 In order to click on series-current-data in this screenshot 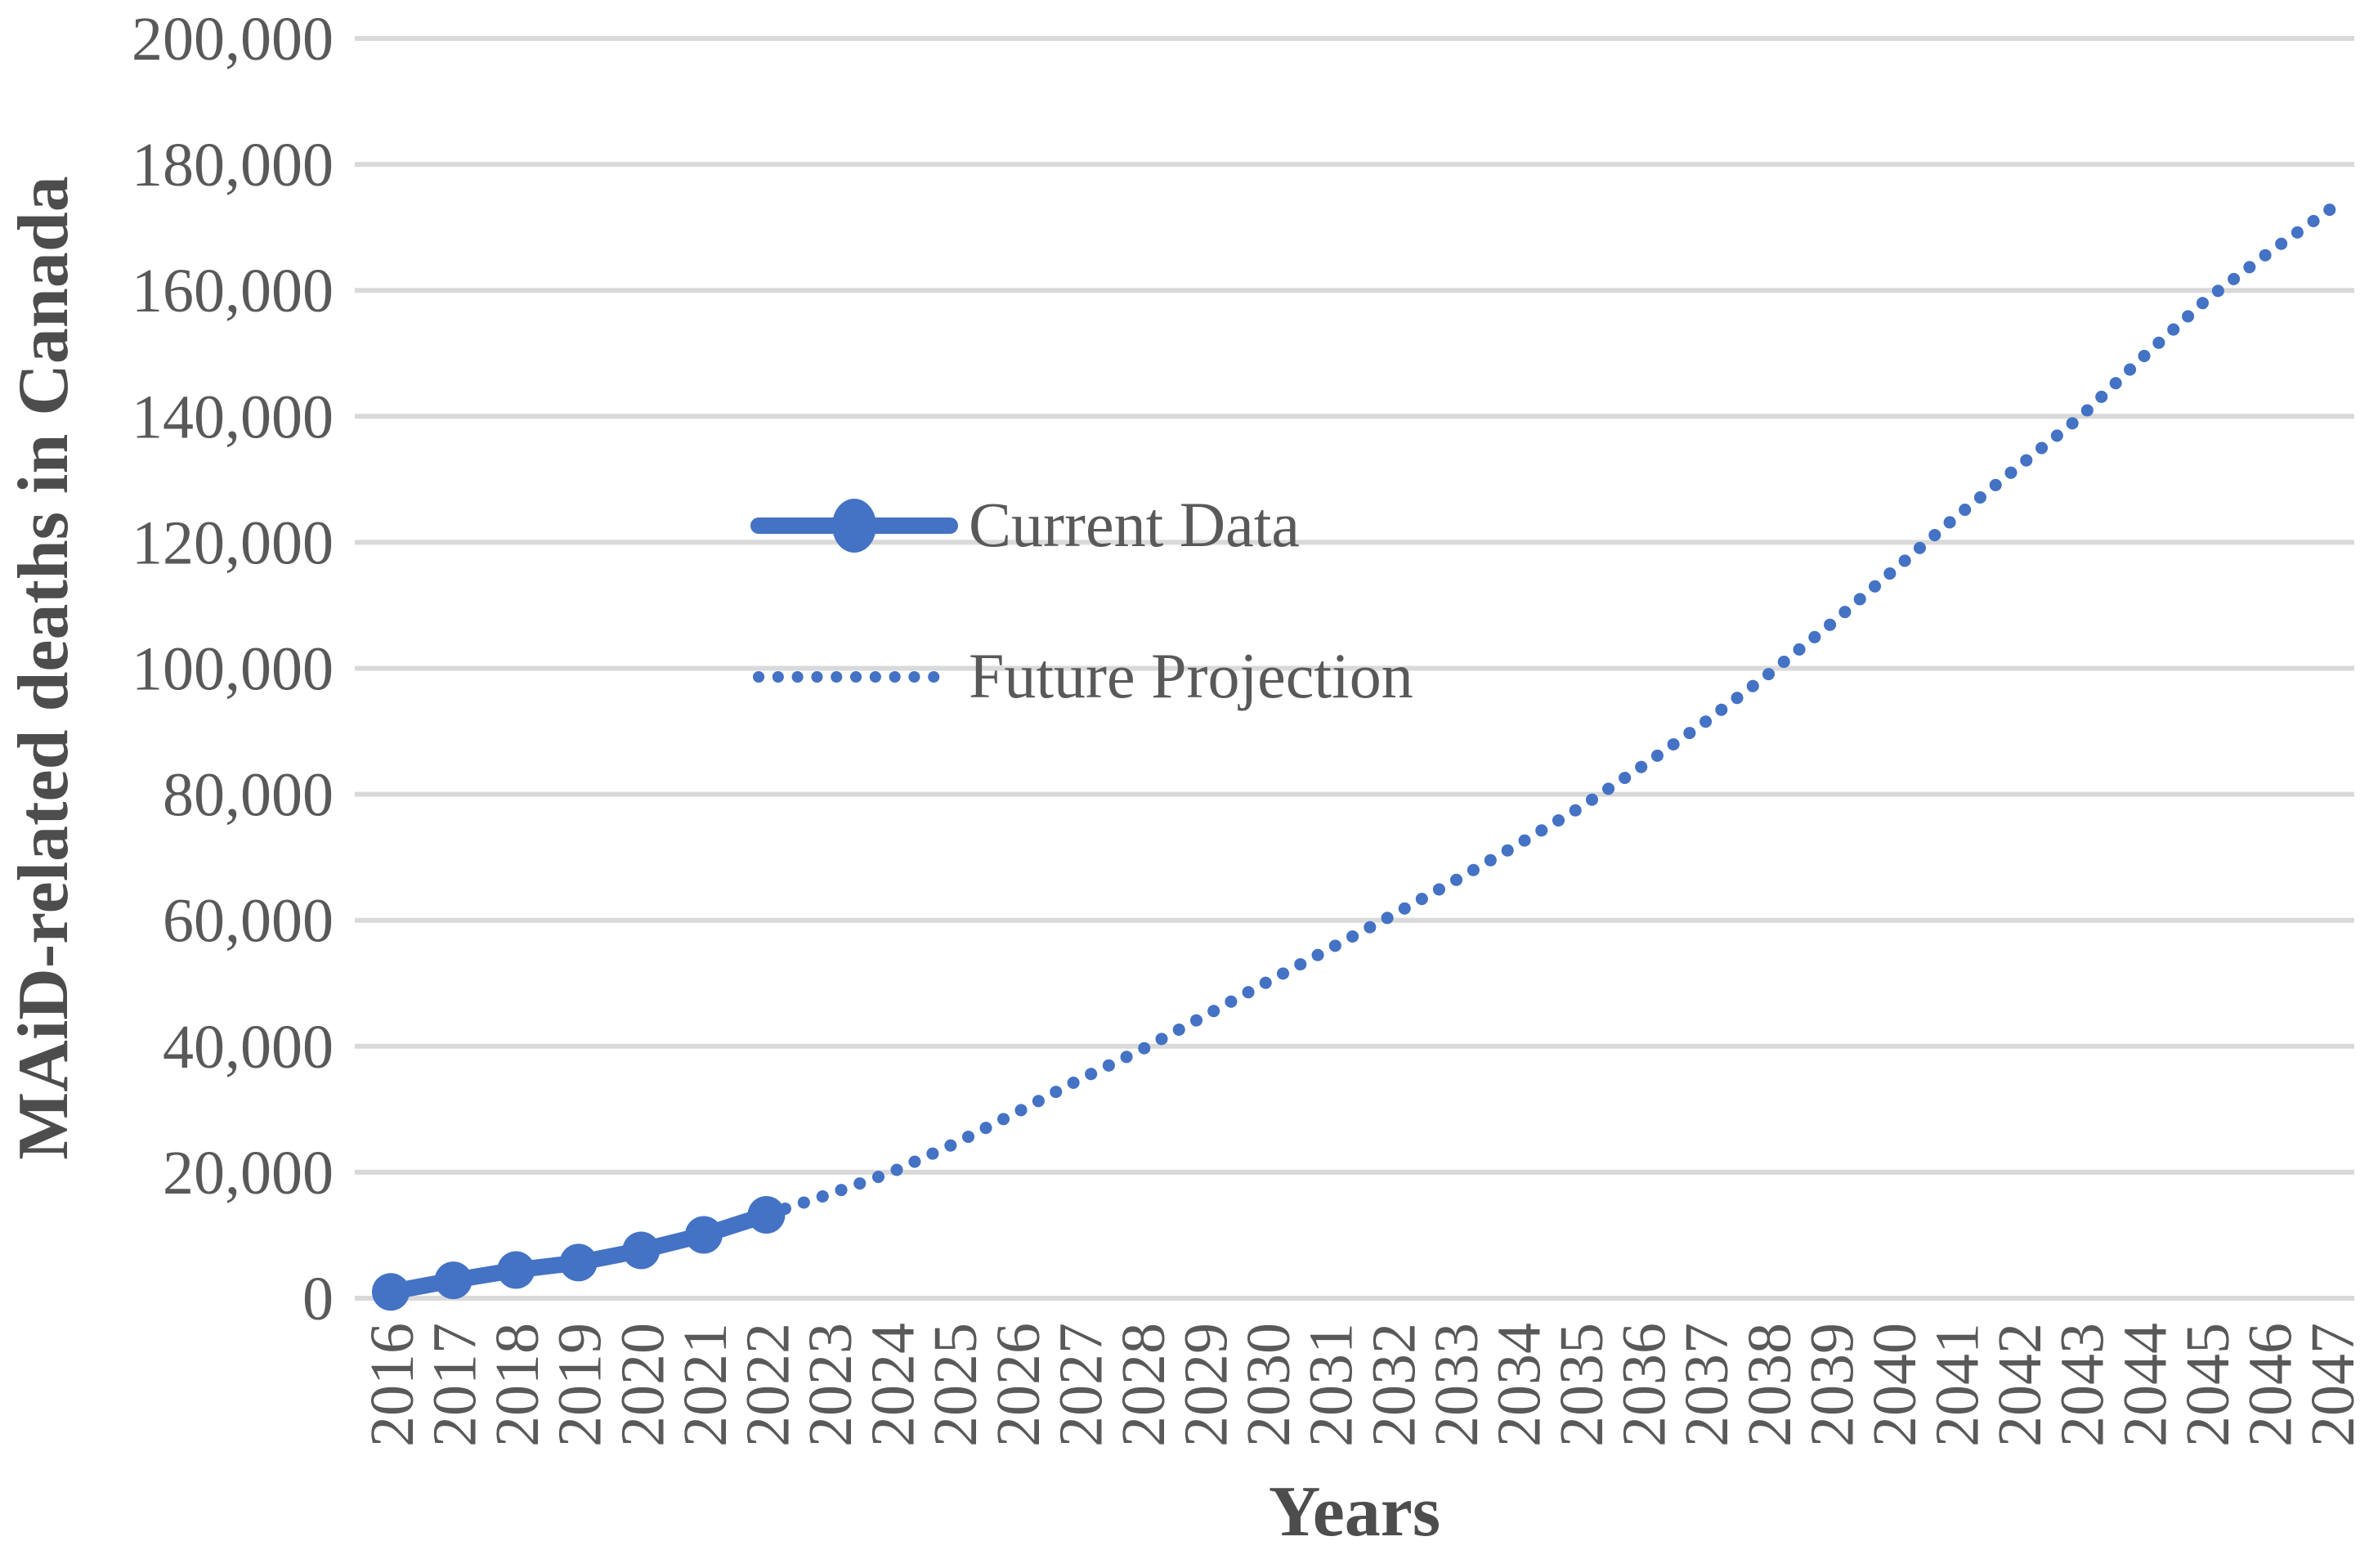, I will do `click(579, 1254)`.